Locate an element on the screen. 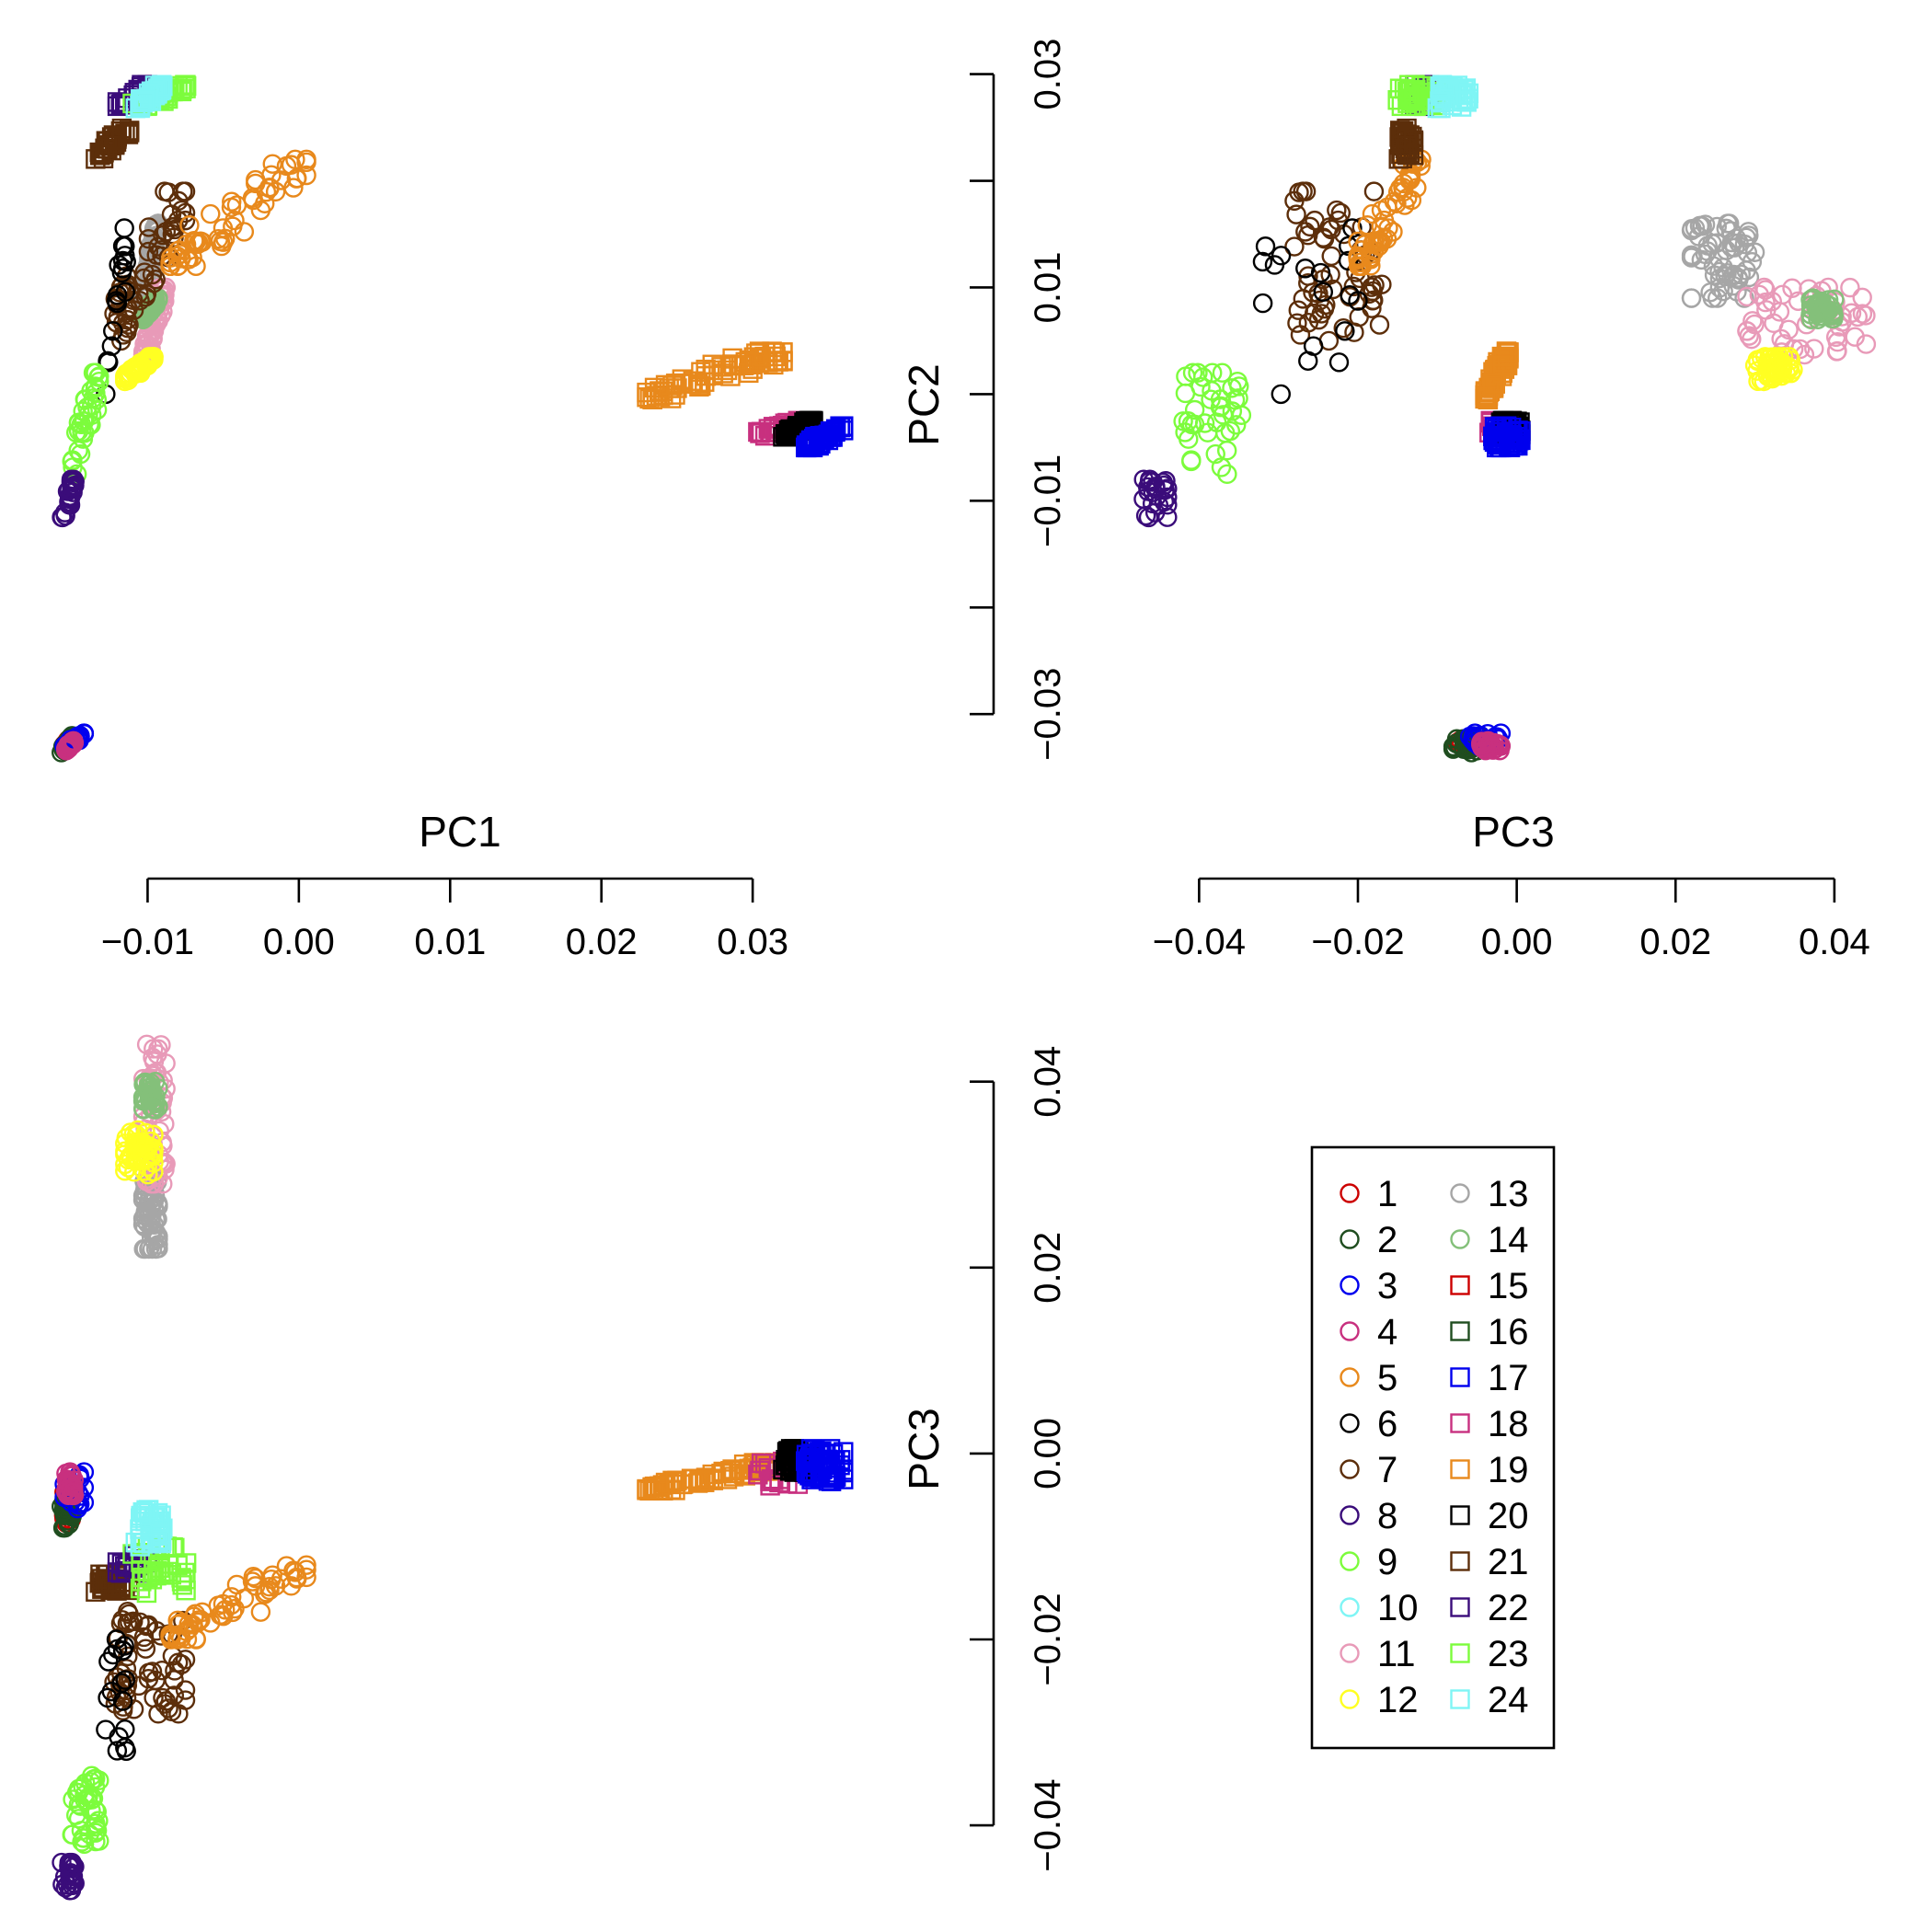 The width and height of the screenshot is (1932, 1932). legend-label: 11 is located at coordinates (1396, 1654).